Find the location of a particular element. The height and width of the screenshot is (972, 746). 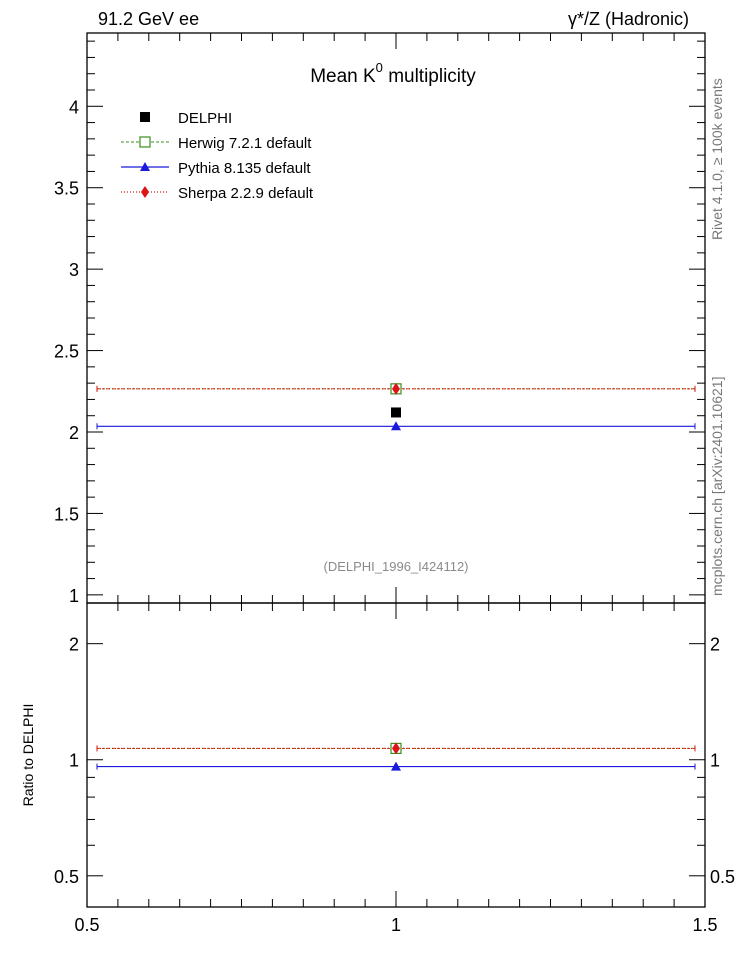

legend-marker-herwig is located at coordinates (145, 142).